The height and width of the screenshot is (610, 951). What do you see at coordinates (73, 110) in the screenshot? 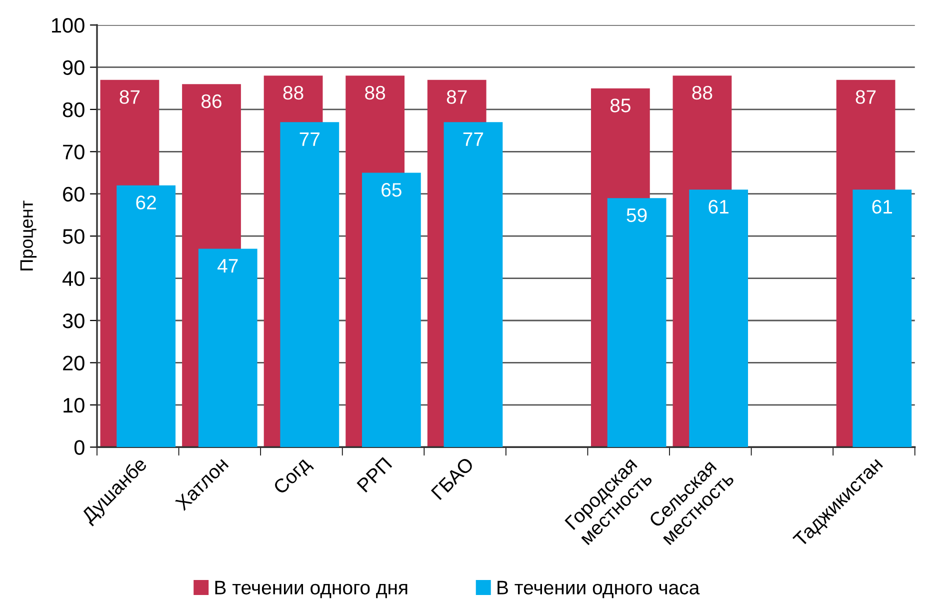
I see `y-tick-label: 80` at bounding box center [73, 110].